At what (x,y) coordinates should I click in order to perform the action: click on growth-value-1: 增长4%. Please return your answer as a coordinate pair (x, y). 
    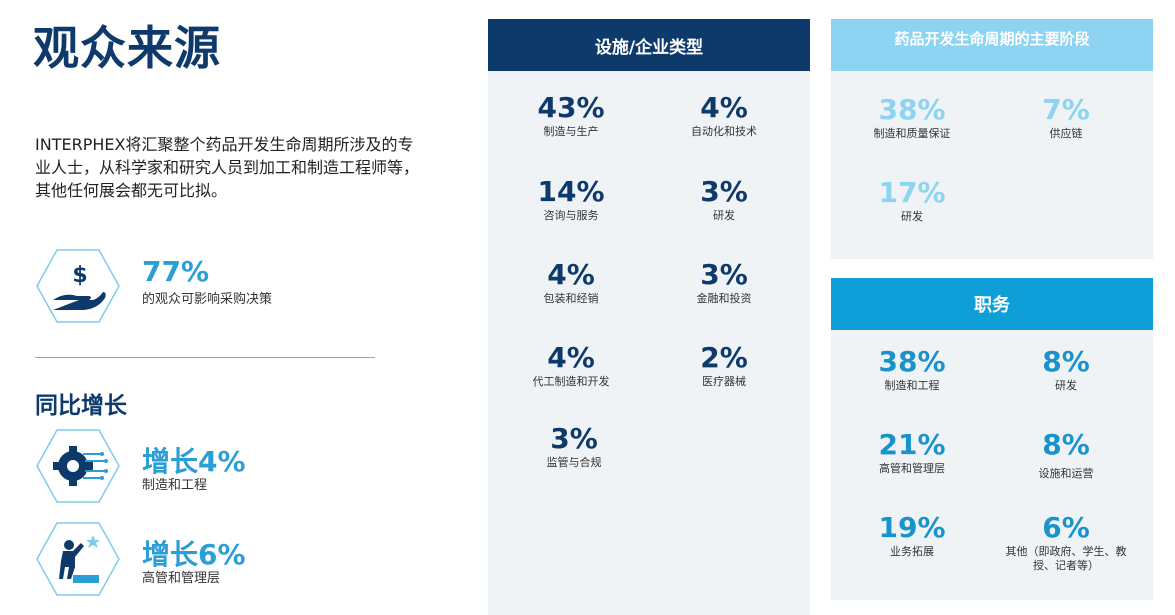
    Looking at the image, I should click on (194, 461).